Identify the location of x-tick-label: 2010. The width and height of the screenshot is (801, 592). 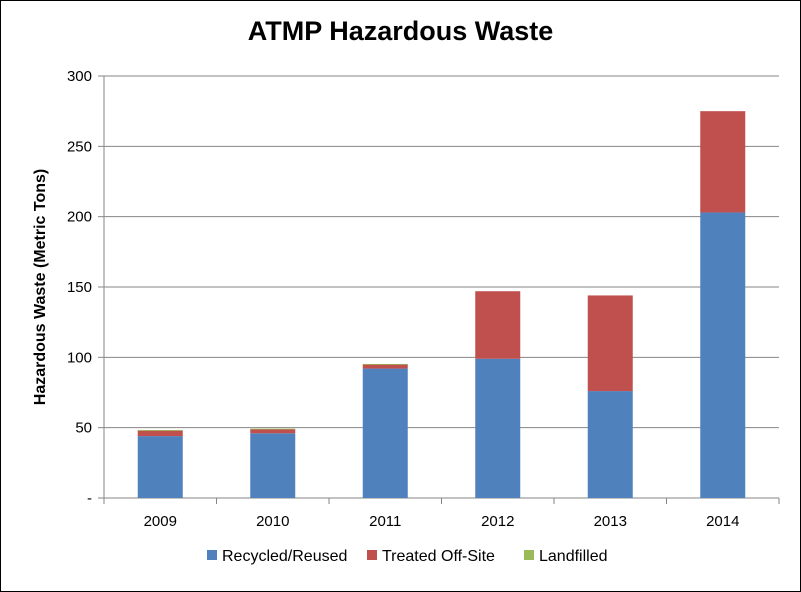
(272, 521).